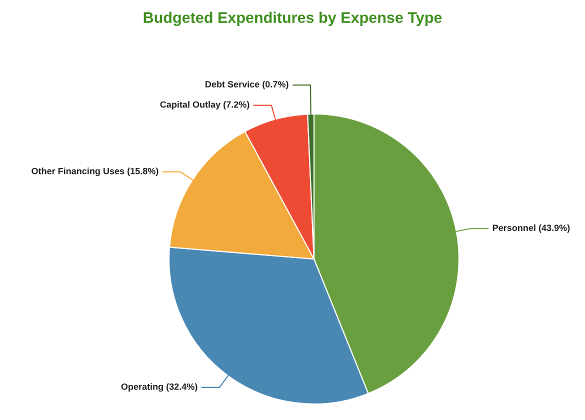  What do you see at coordinates (159, 387) in the screenshot?
I see `slice-label: Operating (32.4%)` at bounding box center [159, 387].